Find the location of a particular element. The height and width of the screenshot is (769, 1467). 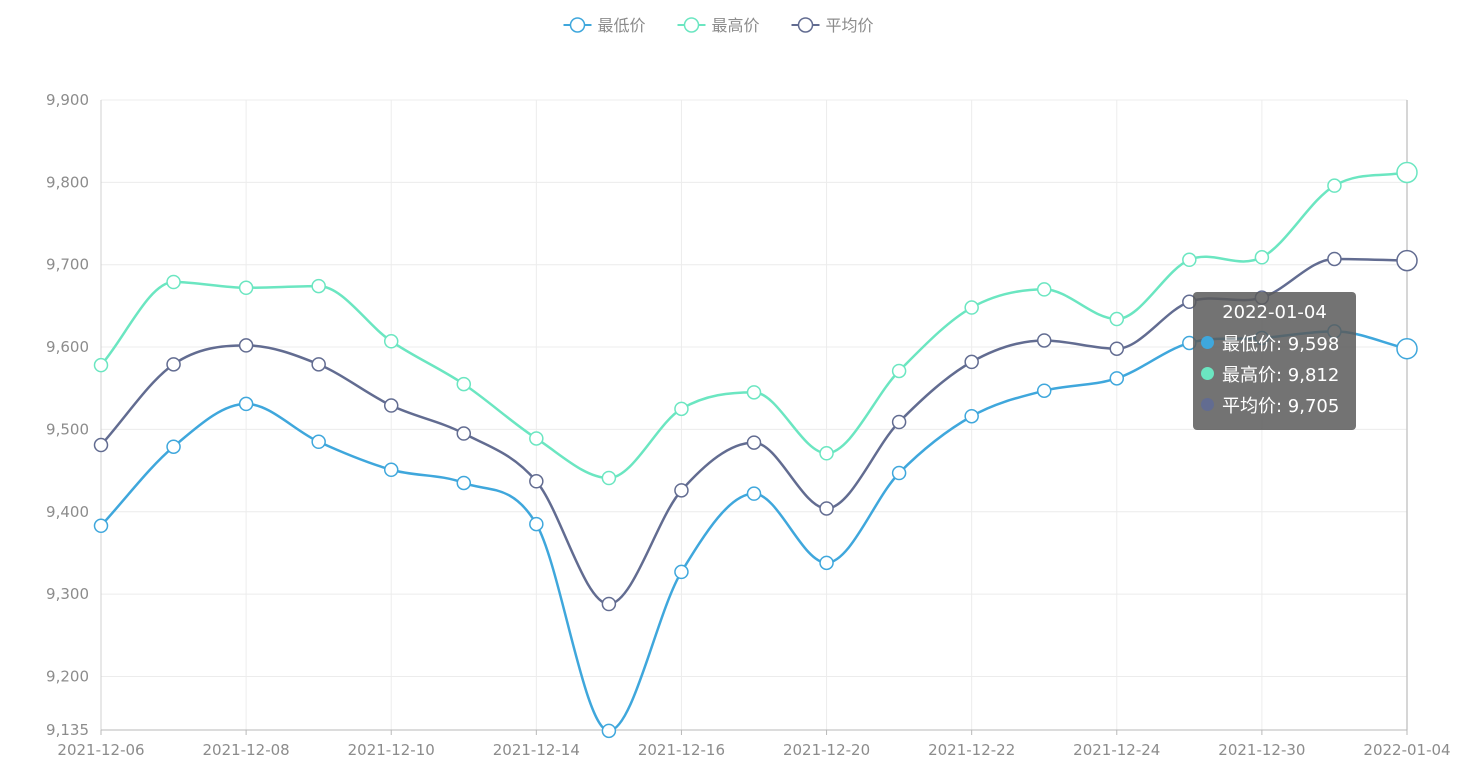

x-tick-label: 2021-12-16 is located at coordinates (681, 750).